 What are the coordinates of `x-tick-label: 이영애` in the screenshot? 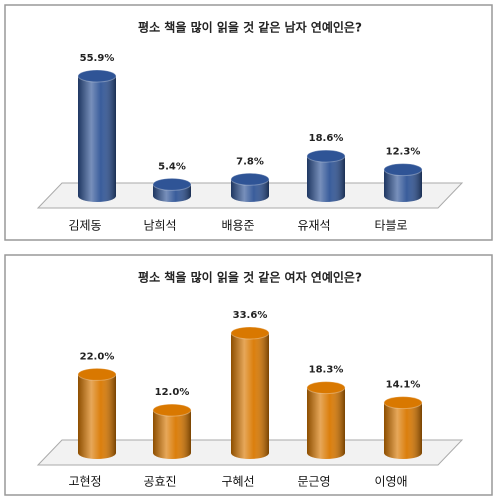 It's located at (390, 482).